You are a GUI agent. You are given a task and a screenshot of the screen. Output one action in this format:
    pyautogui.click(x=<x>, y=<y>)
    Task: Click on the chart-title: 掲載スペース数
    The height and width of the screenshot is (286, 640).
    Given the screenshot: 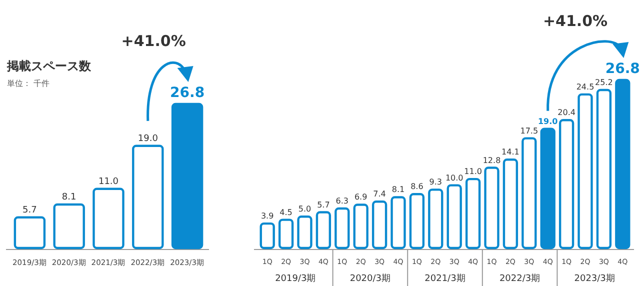 What is the action you would take?
    pyautogui.click(x=49, y=66)
    